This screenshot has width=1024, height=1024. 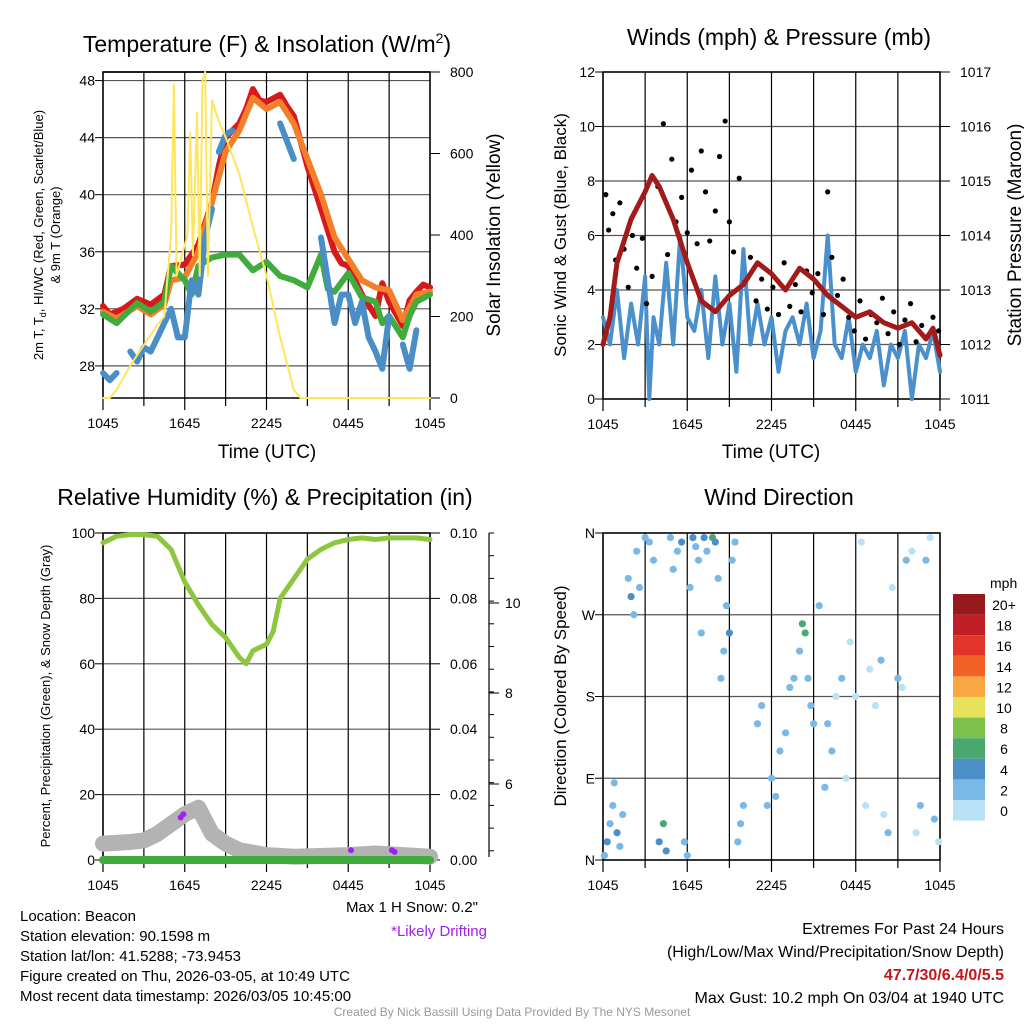 I want to click on drifting-point, so click(x=350, y=850).